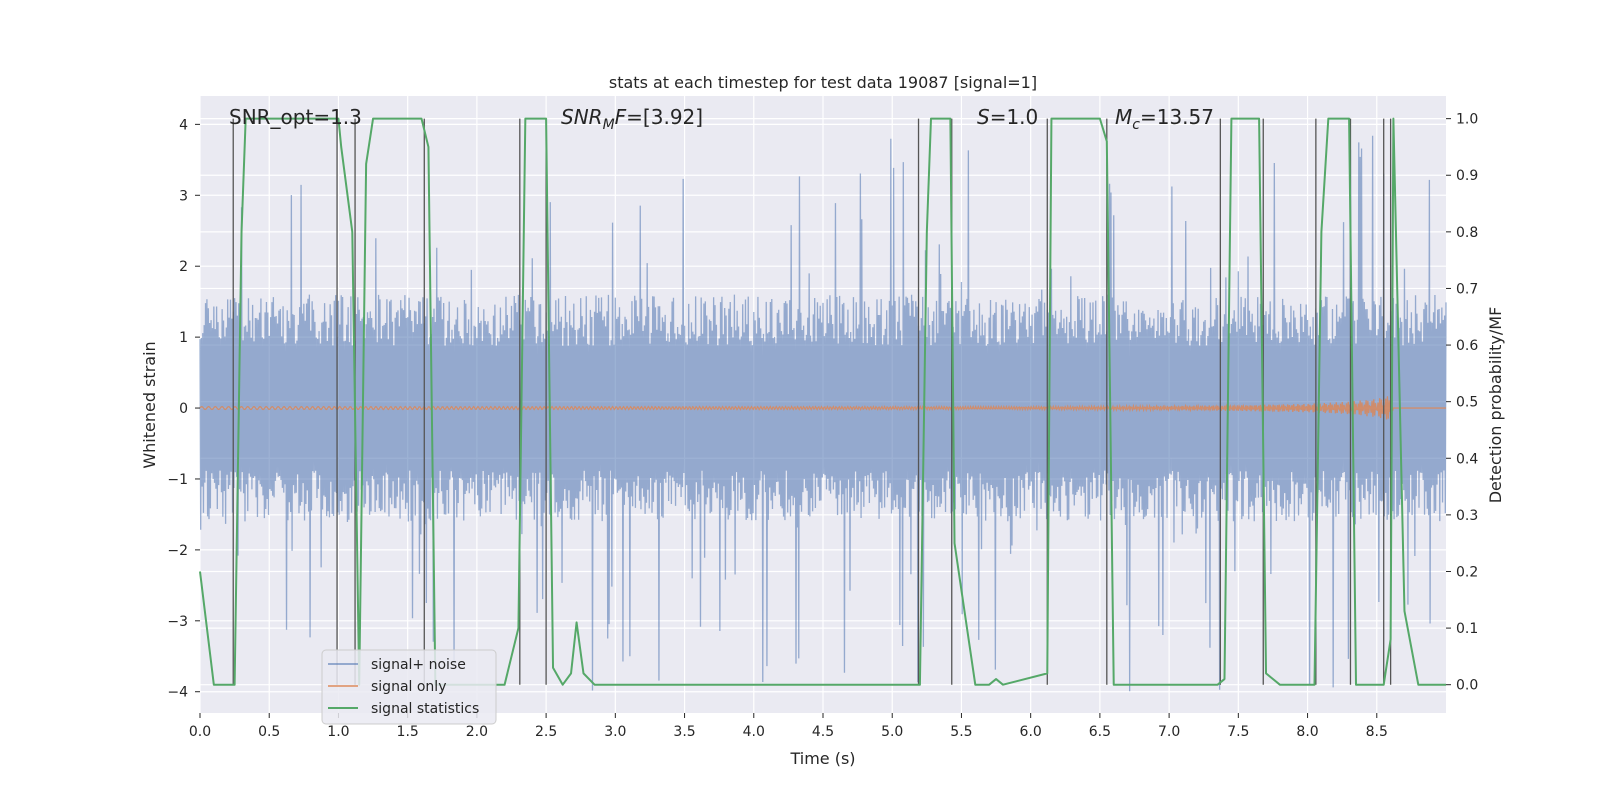 This screenshot has width=1600, height=800. What do you see at coordinates (338, 732) in the screenshot?
I see `x-tick-label: 1.0` at bounding box center [338, 732].